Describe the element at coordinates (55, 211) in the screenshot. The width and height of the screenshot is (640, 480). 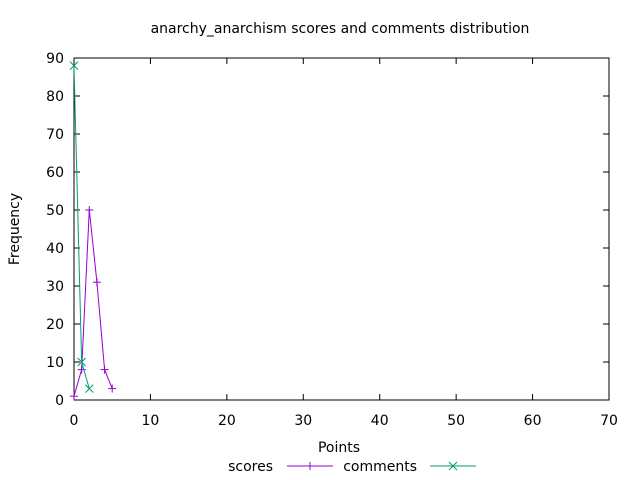
I see `y-tick-label: 50` at that location.